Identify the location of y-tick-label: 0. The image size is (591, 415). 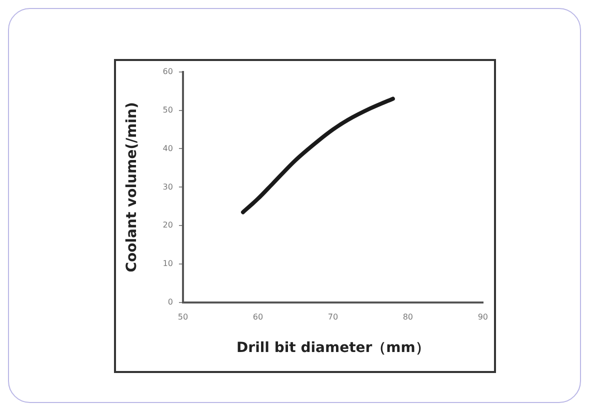
(170, 302).